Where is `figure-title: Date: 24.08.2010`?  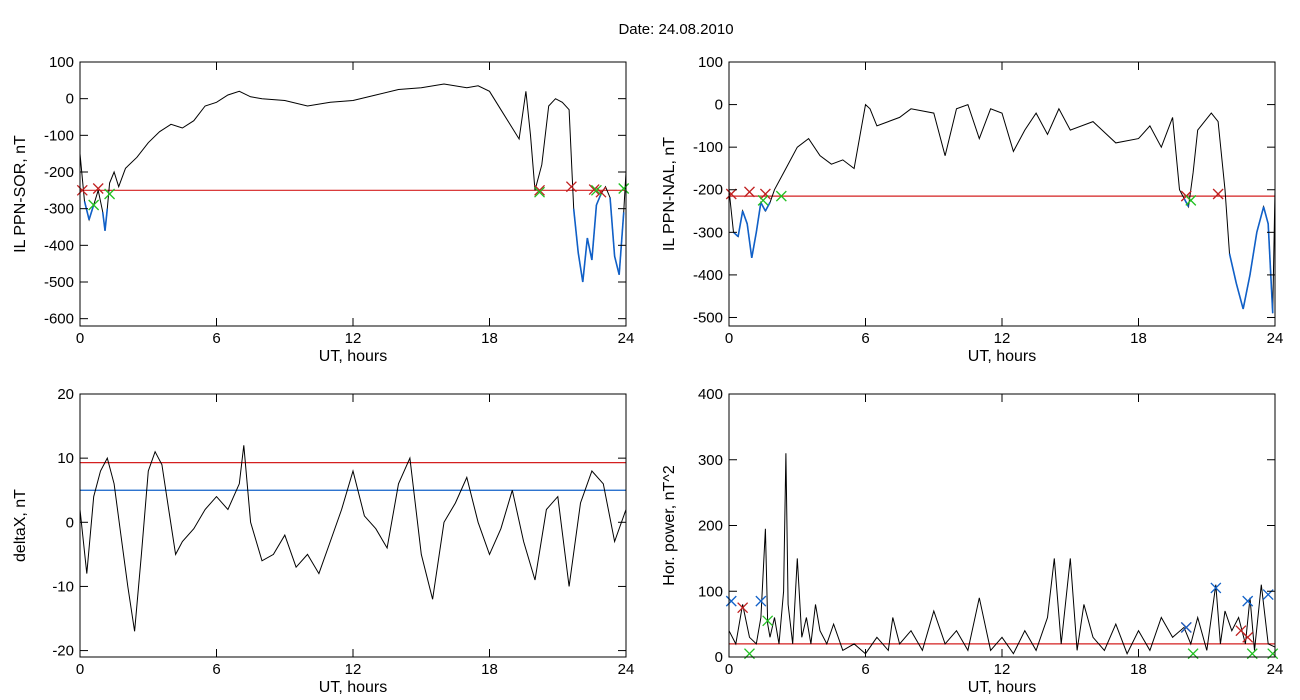
figure-title: Date: 24.08.2010 is located at coordinates (675, 29).